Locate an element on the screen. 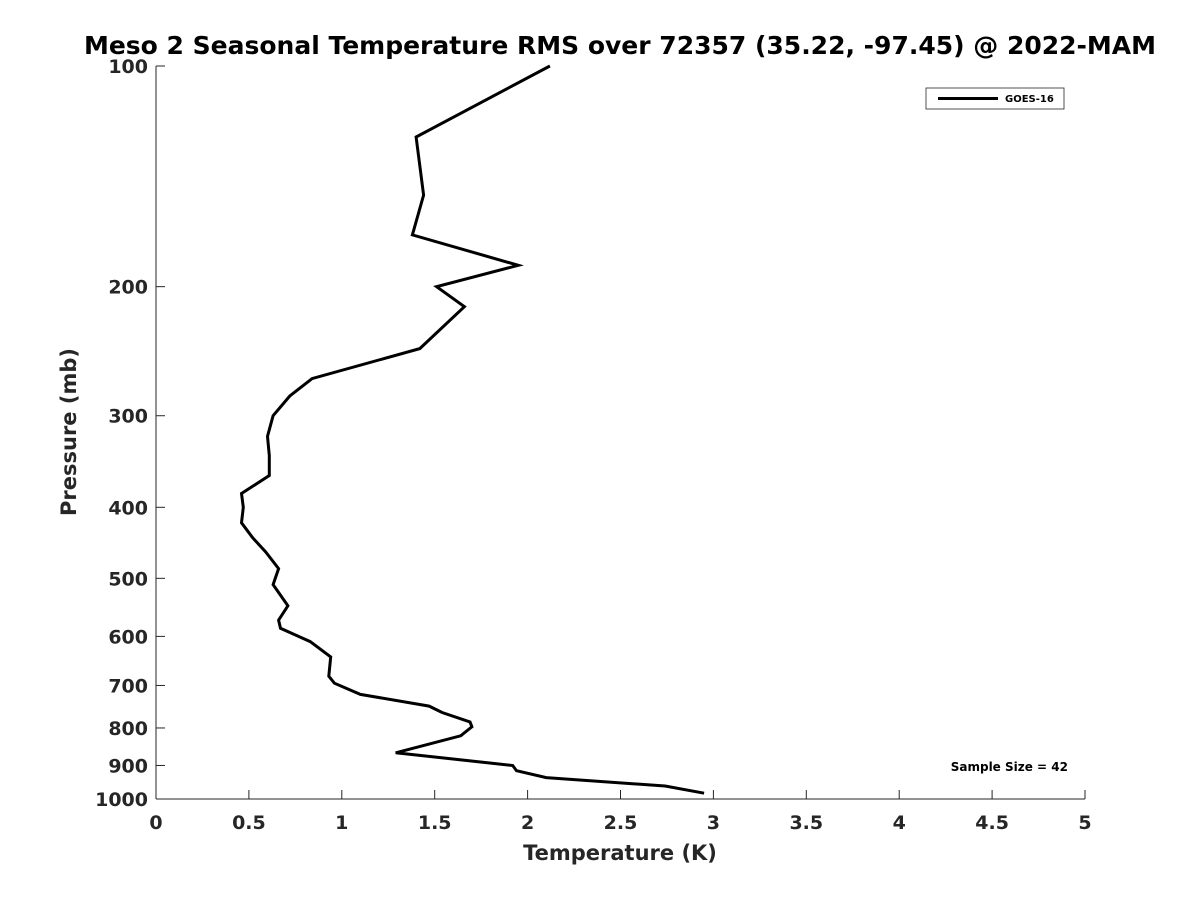  y-tick-label: 400 is located at coordinates (128, 508).